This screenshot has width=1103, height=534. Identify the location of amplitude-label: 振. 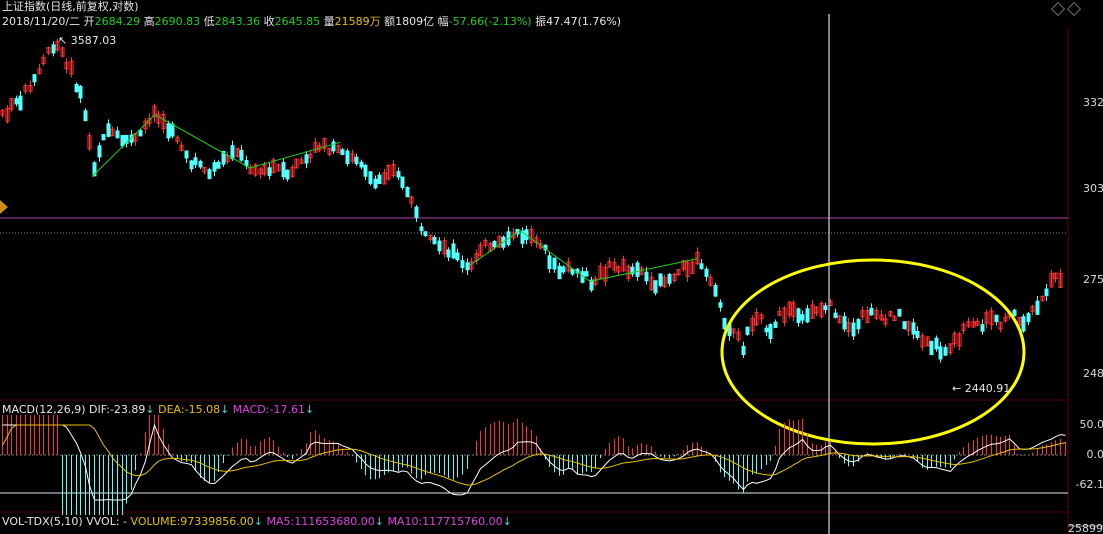
(541, 21).